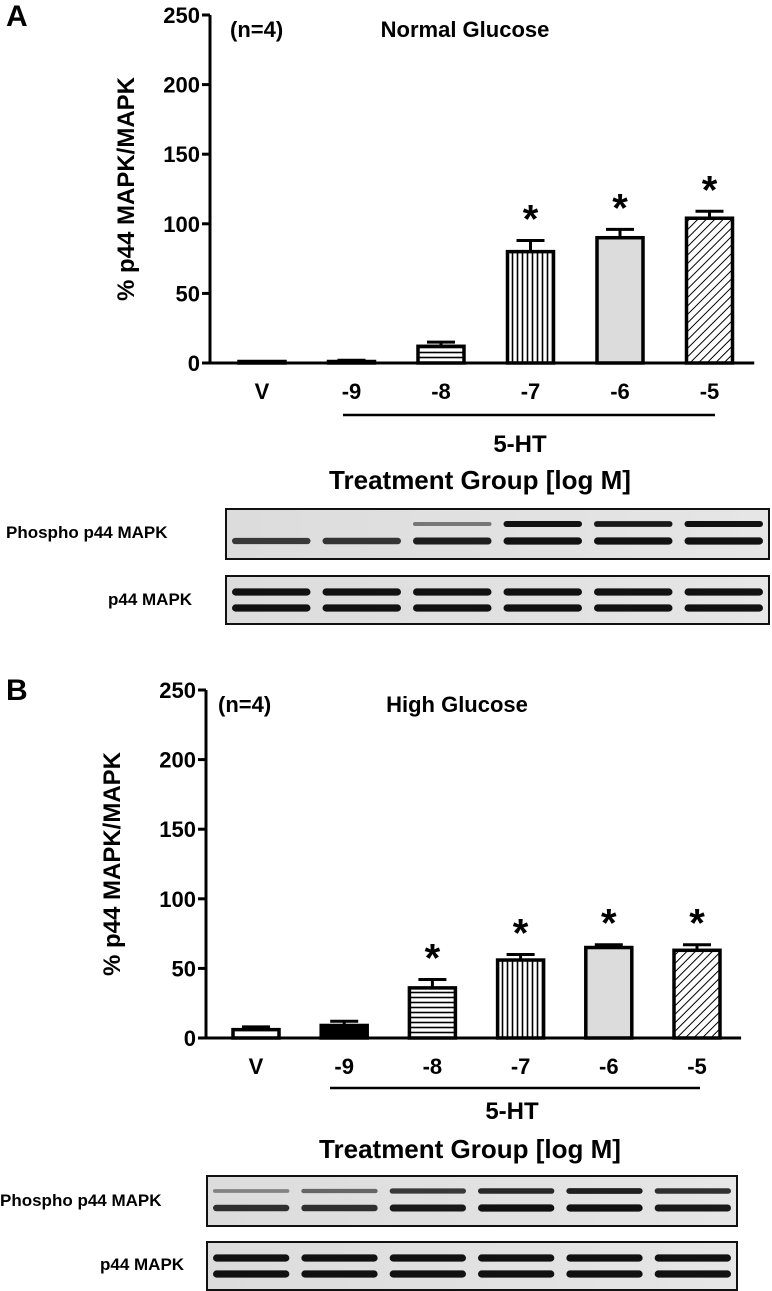 The height and width of the screenshot is (1291, 772). What do you see at coordinates (112, 863) in the screenshot?
I see `y-axis-label: % p44 MAPK/MAPK` at bounding box center [112, 863].